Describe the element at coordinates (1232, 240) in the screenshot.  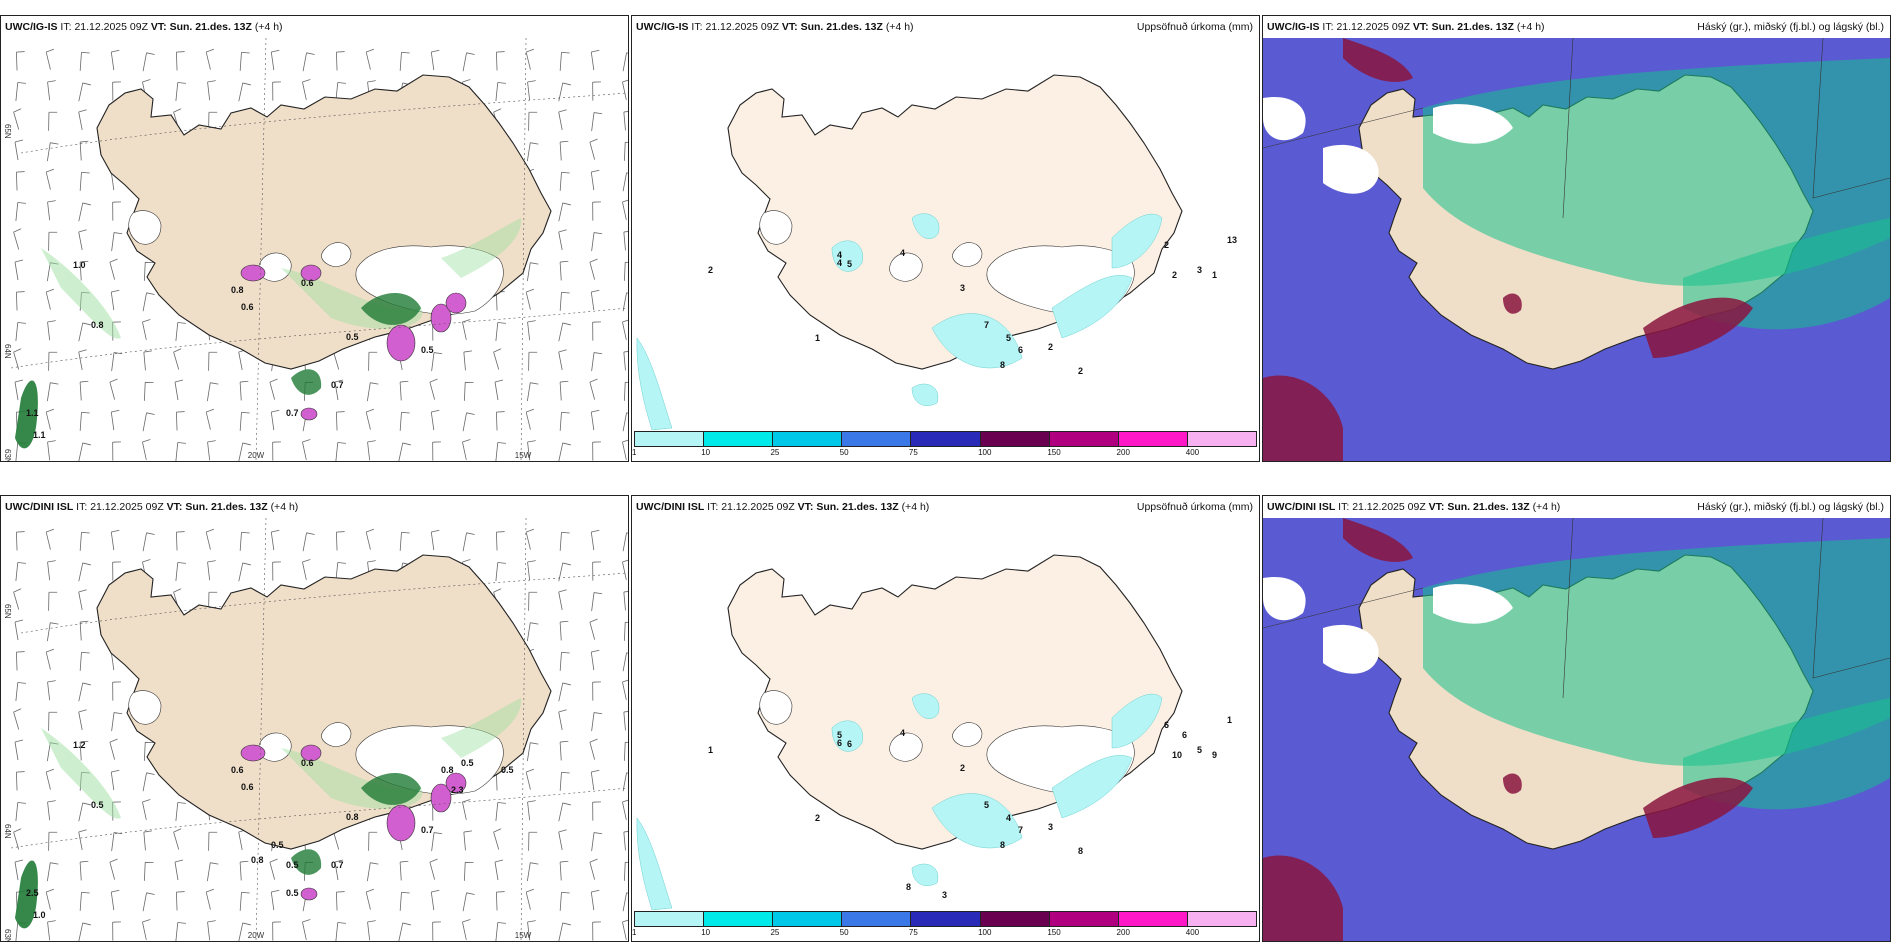
I see `precip-value-label: 13` at that location.